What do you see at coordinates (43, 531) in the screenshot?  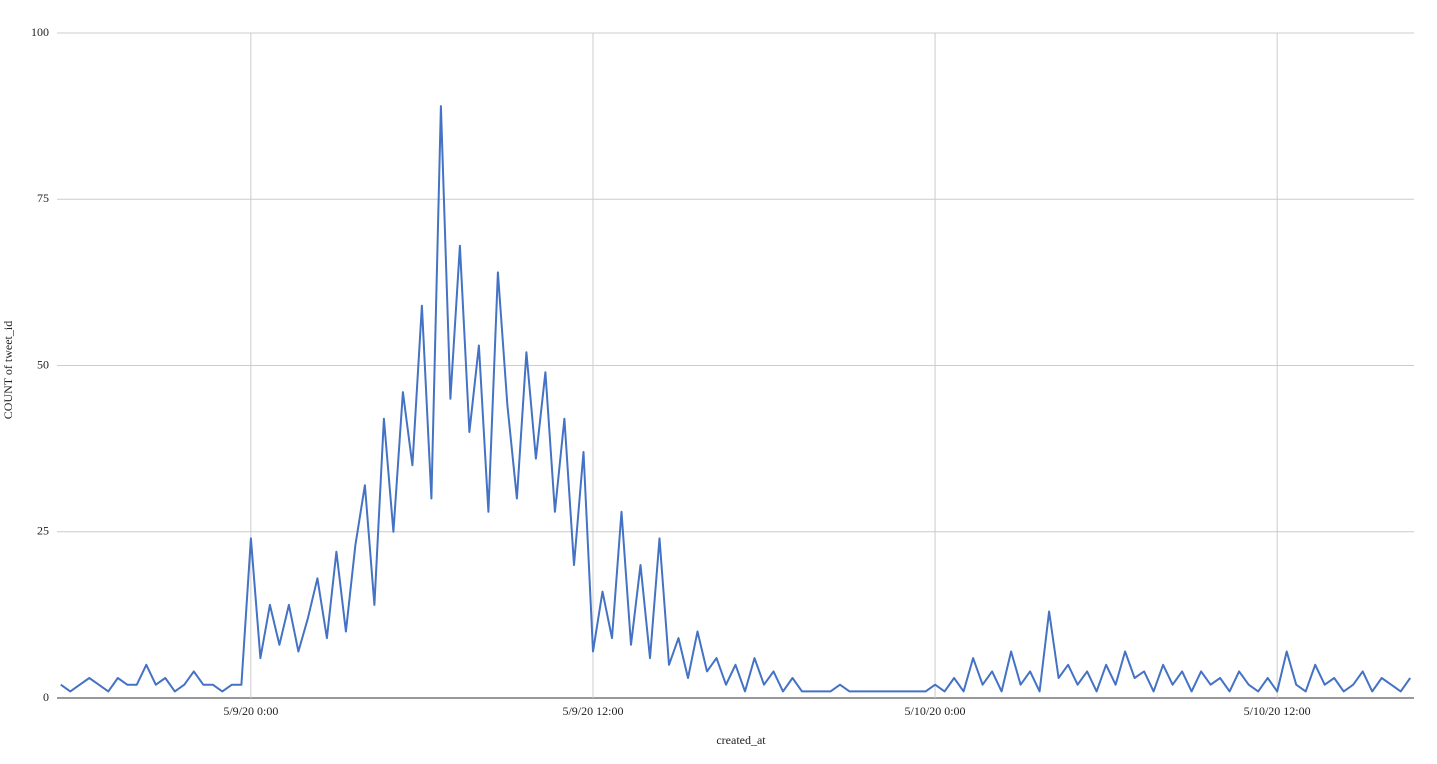 I see `y-tick-label: 25` at bounding box center [43, 531].